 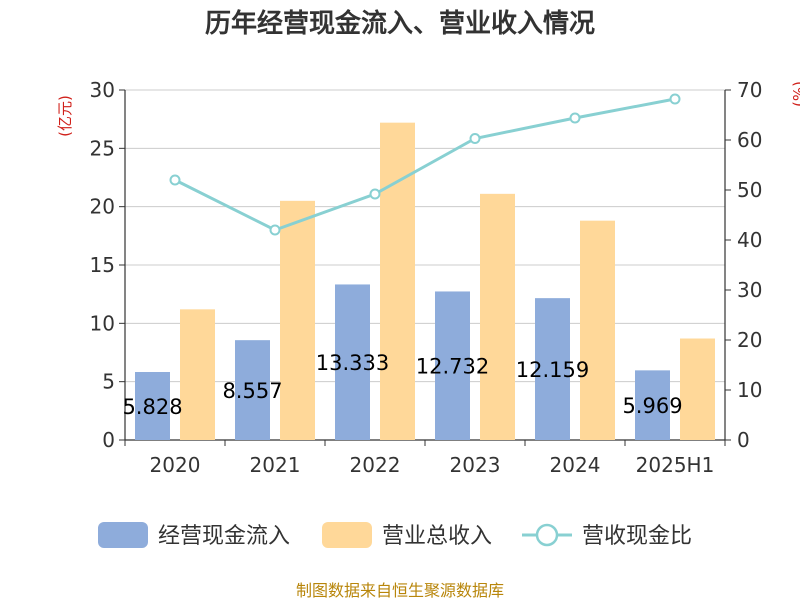 I want to click on legend-label: 经营现金流入, so click(x=224, y=536).